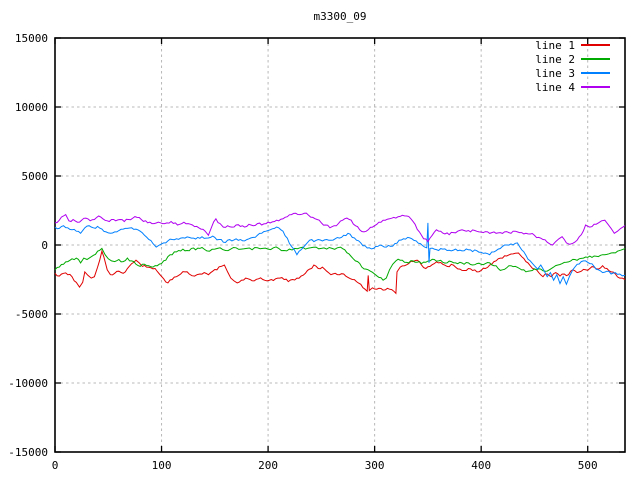 Image resolution: width=640 pixels, height=480 pixels. Describe the element at coordinates (555, 45) in the screenshot. I see `legend-label: line 1` at that location.